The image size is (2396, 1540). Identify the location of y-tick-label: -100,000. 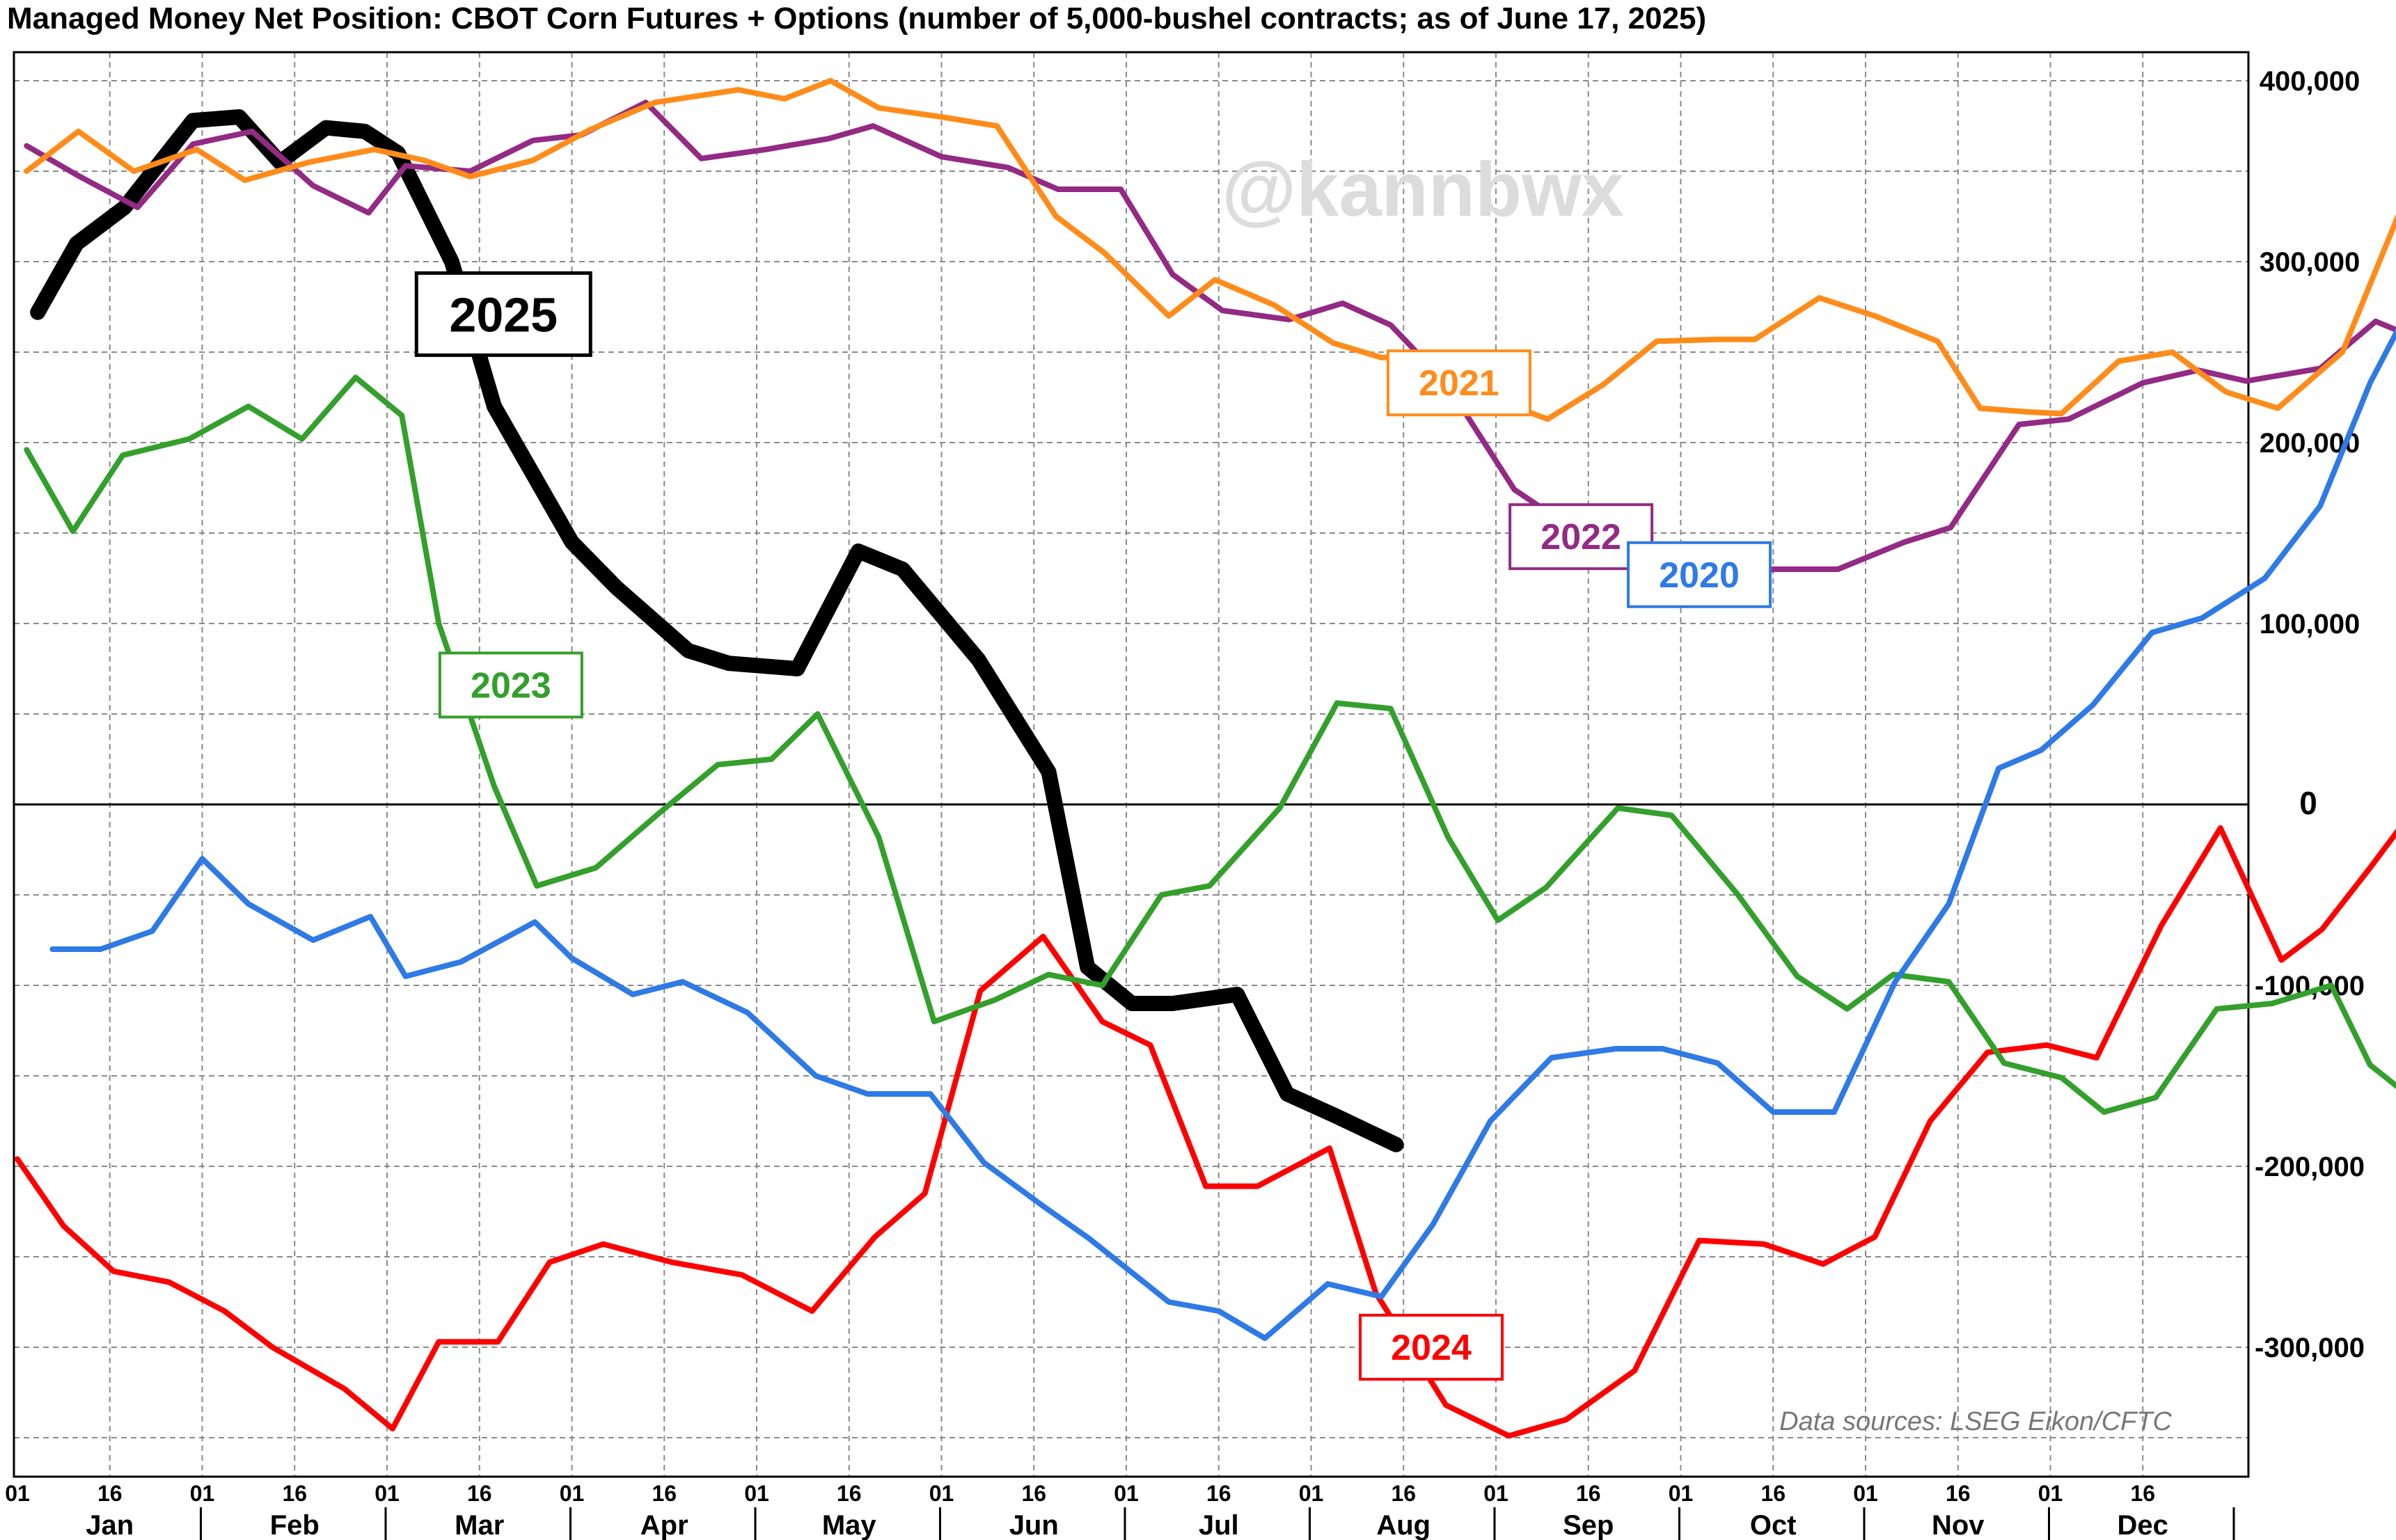
(2310, 986).